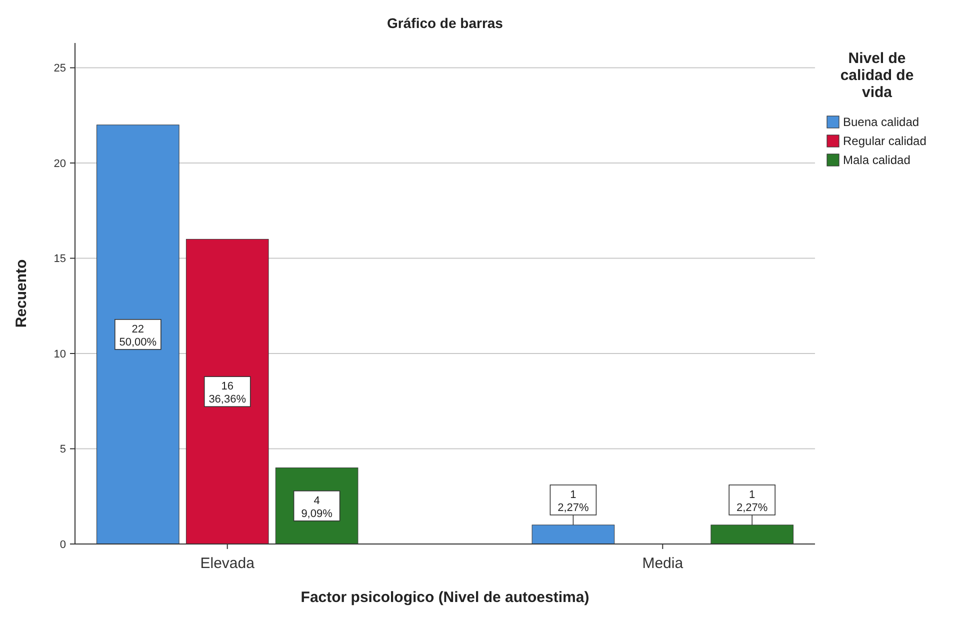 Image resolution: width=953 pixels, height=624 pixels. Describe the element at coordinates (877, 75) in the screenshot. I see `legend-title: Nivel de calidad de vida` at that location.